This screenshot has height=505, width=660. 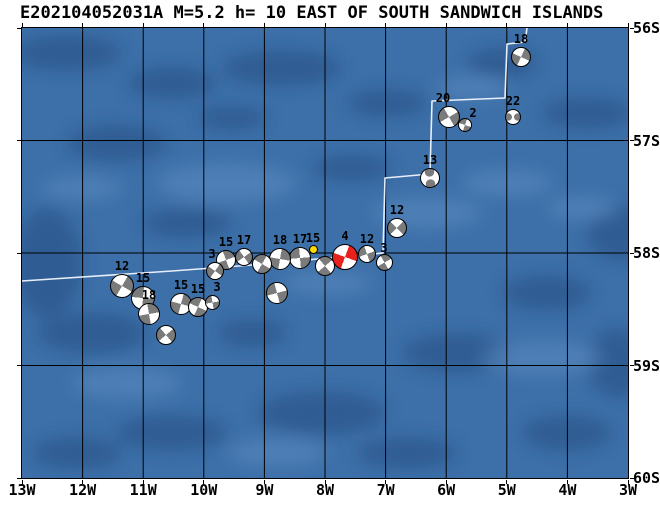 I want to click on latitude-label: 56S, so click(x=646, y=28).